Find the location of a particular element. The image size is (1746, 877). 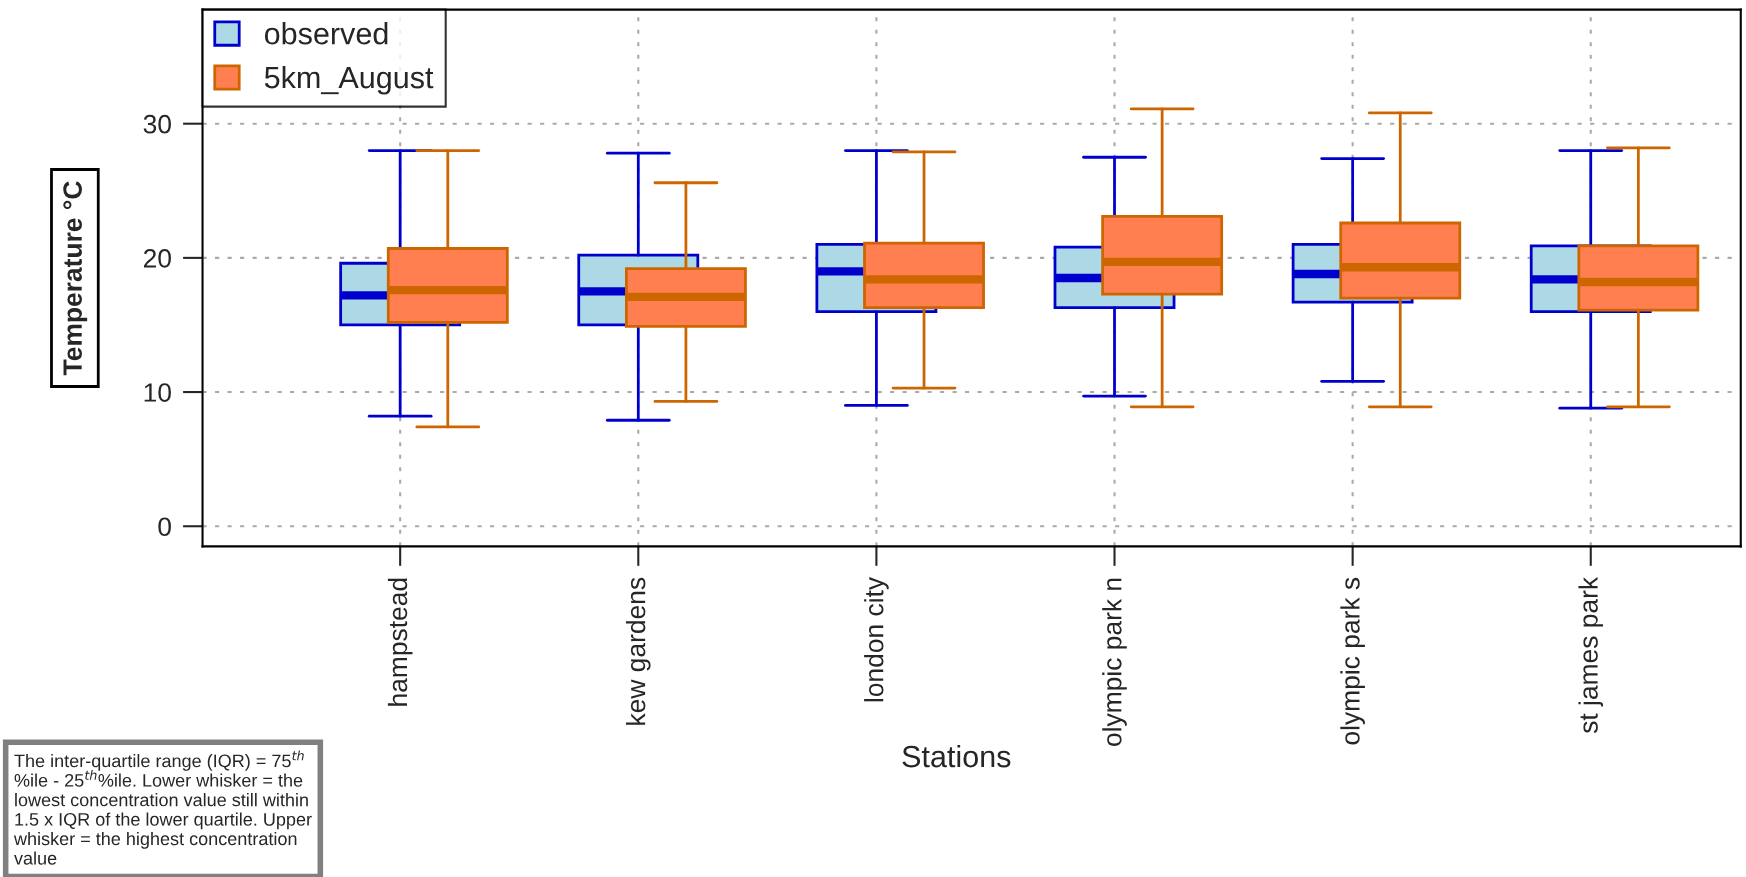

x-tick-label: st james park is located at coordinates (1591, 655).